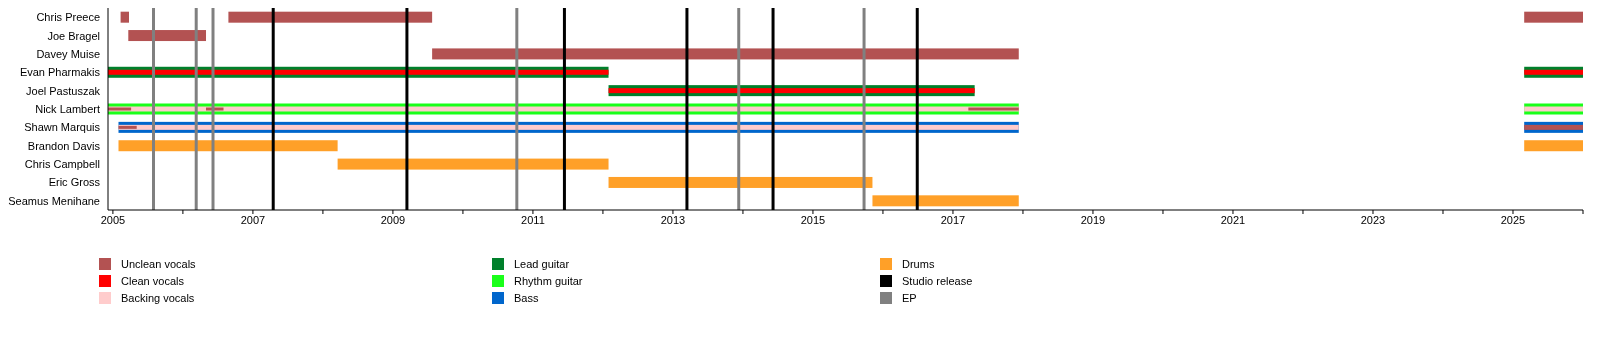 Image resolution: width=1600 pixels, height=360 pixels. What do you see at coordinates (158, 264) in the screenshot?
I see `legend-label: Unclean vocals` at bounding box center [158, 264].